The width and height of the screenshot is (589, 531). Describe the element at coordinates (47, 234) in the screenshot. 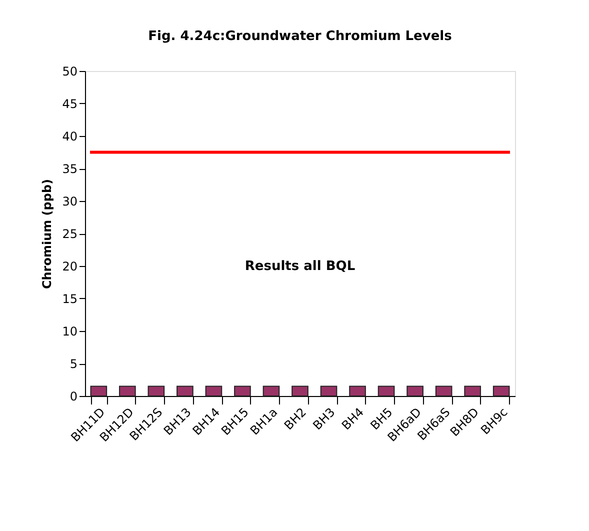

I see `y-axis-title: Chromium (ppb)` at that location.